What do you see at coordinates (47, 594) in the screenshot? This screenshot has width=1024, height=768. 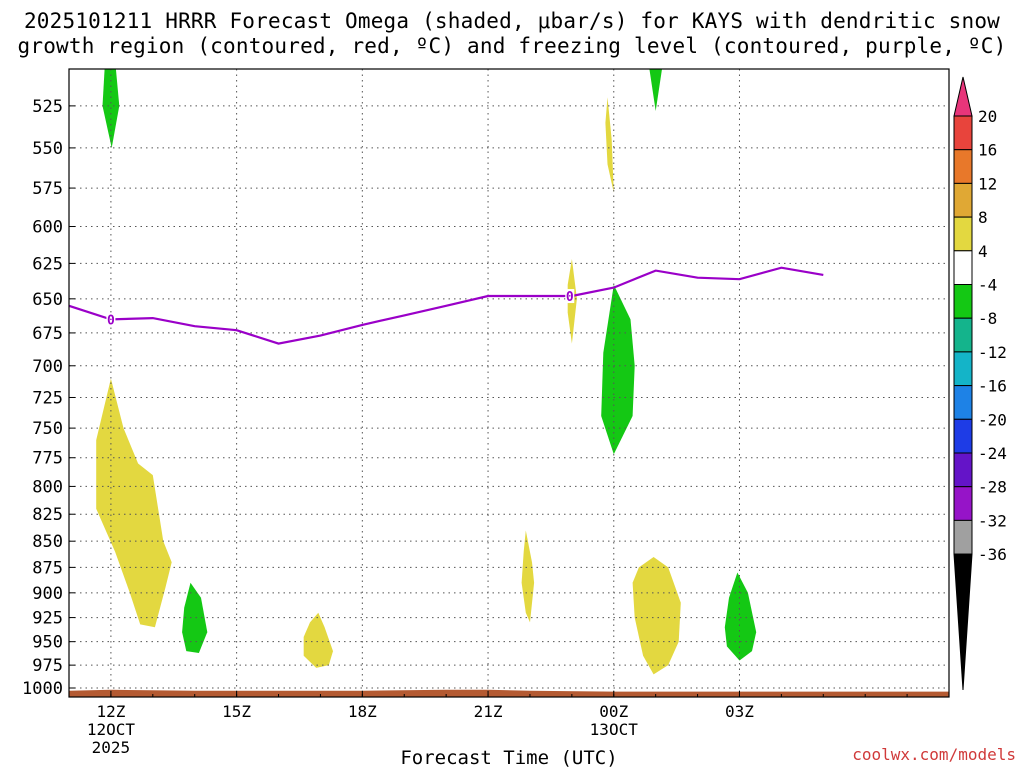 I see `y-tick-label-900: 900` at bounding box center [47, 594].